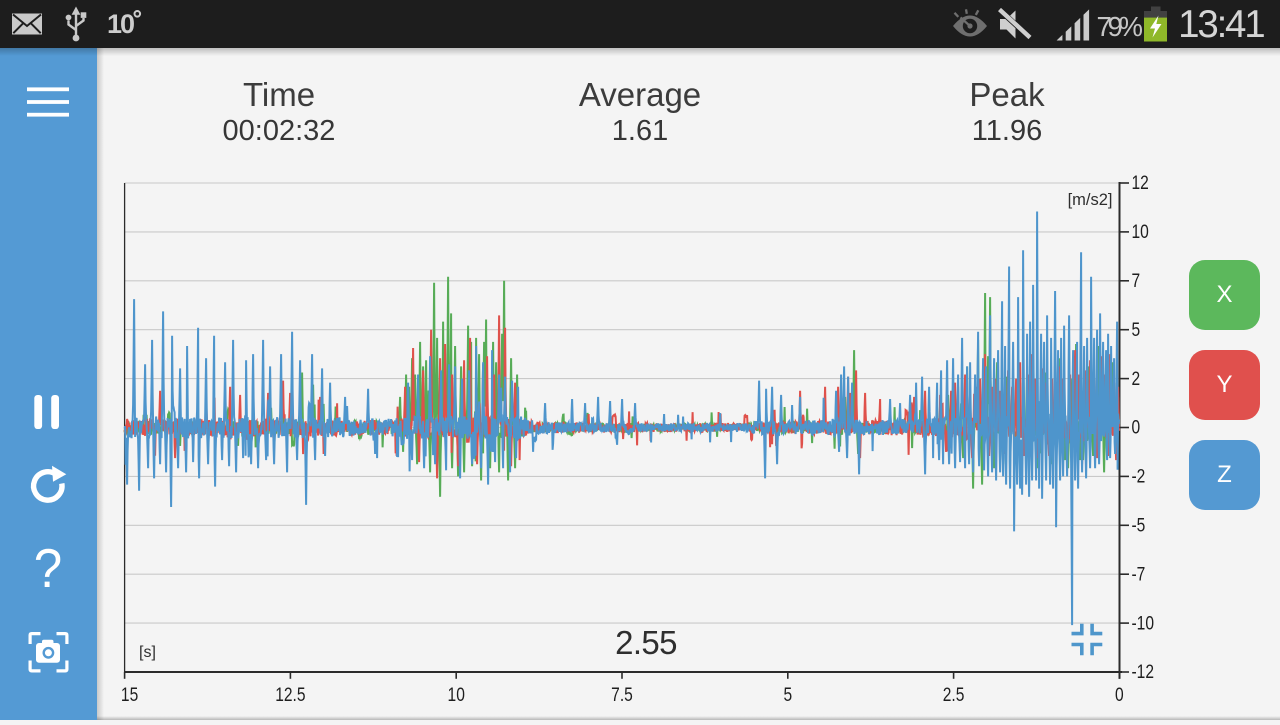 The width and height of the screenshot is (1280, 725). I want to click on svg-text: 2.55, so click(646, 642).